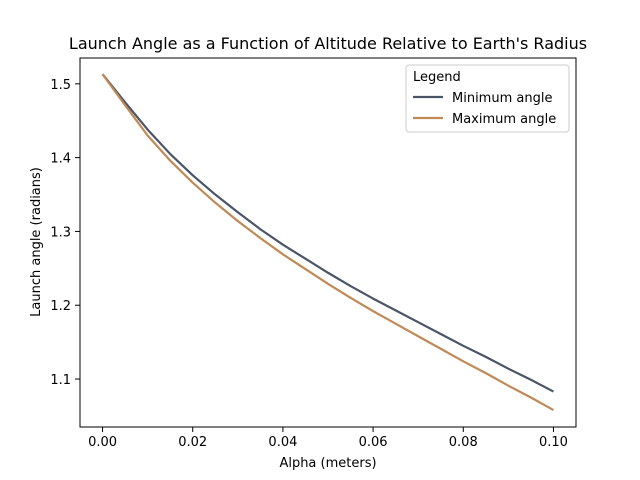  I want to click on x-axis-label: Alpha (meters), so click(327, 463).